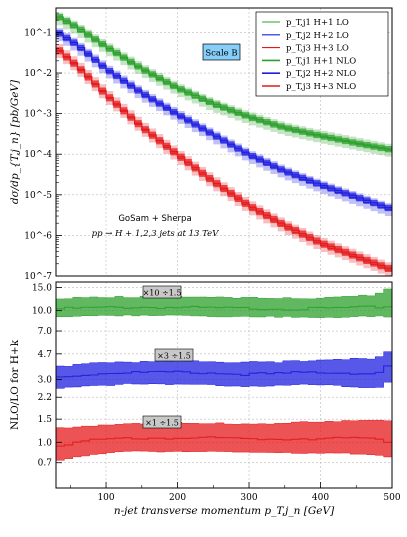  Describe the element at coordinates (45, 380) in the screenshot. I see `y-tick-label: 3.0` at that location.